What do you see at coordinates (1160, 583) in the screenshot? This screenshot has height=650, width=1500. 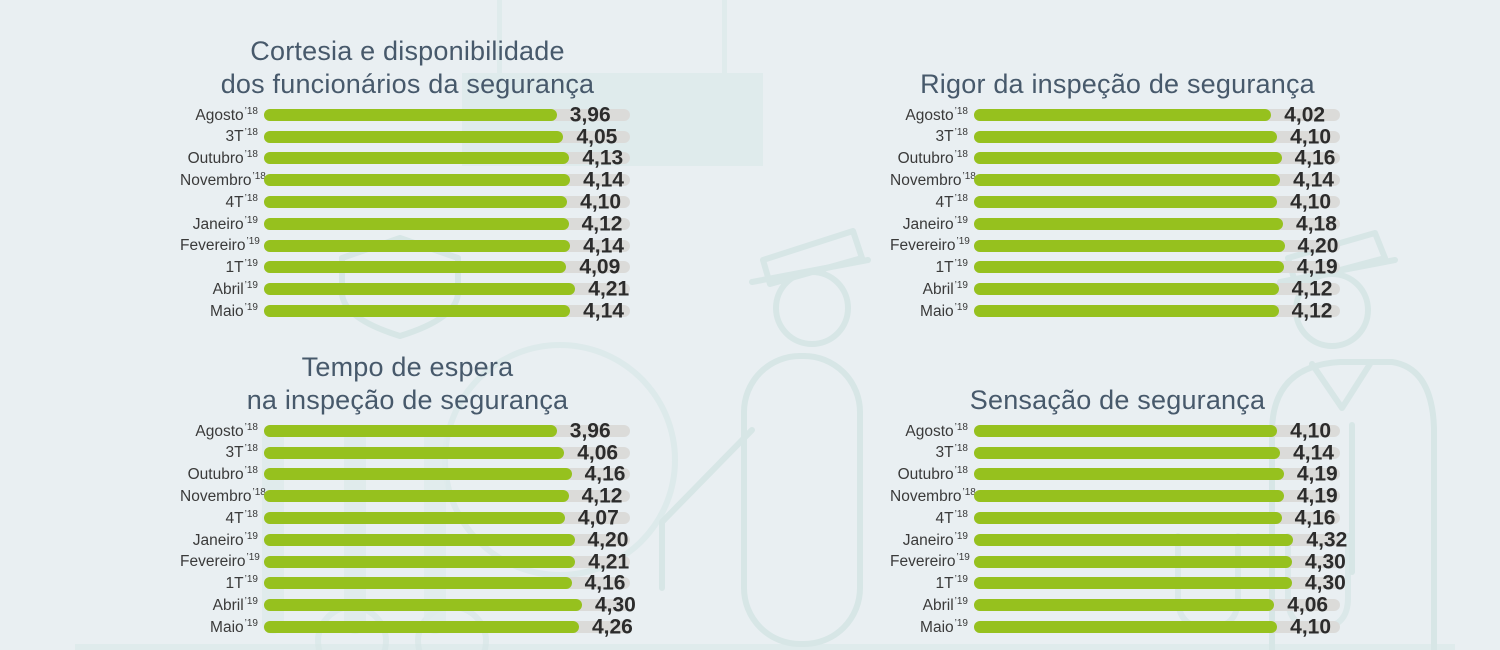 I see `bar-area: 4,30` at bounding box center [1160, 583].